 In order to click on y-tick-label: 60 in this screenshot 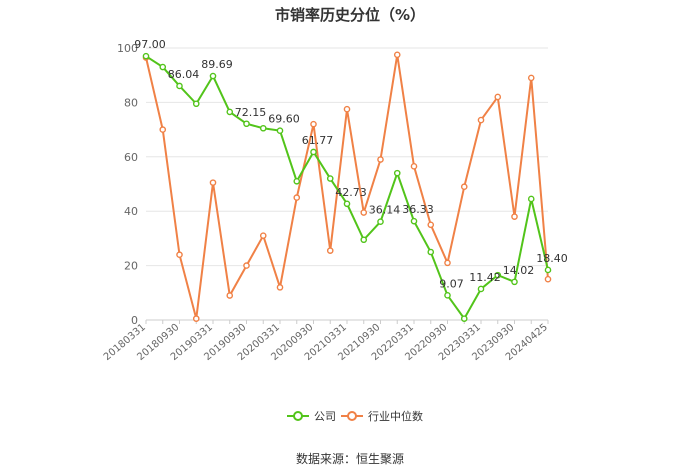, I will do `click(131, 157)`.